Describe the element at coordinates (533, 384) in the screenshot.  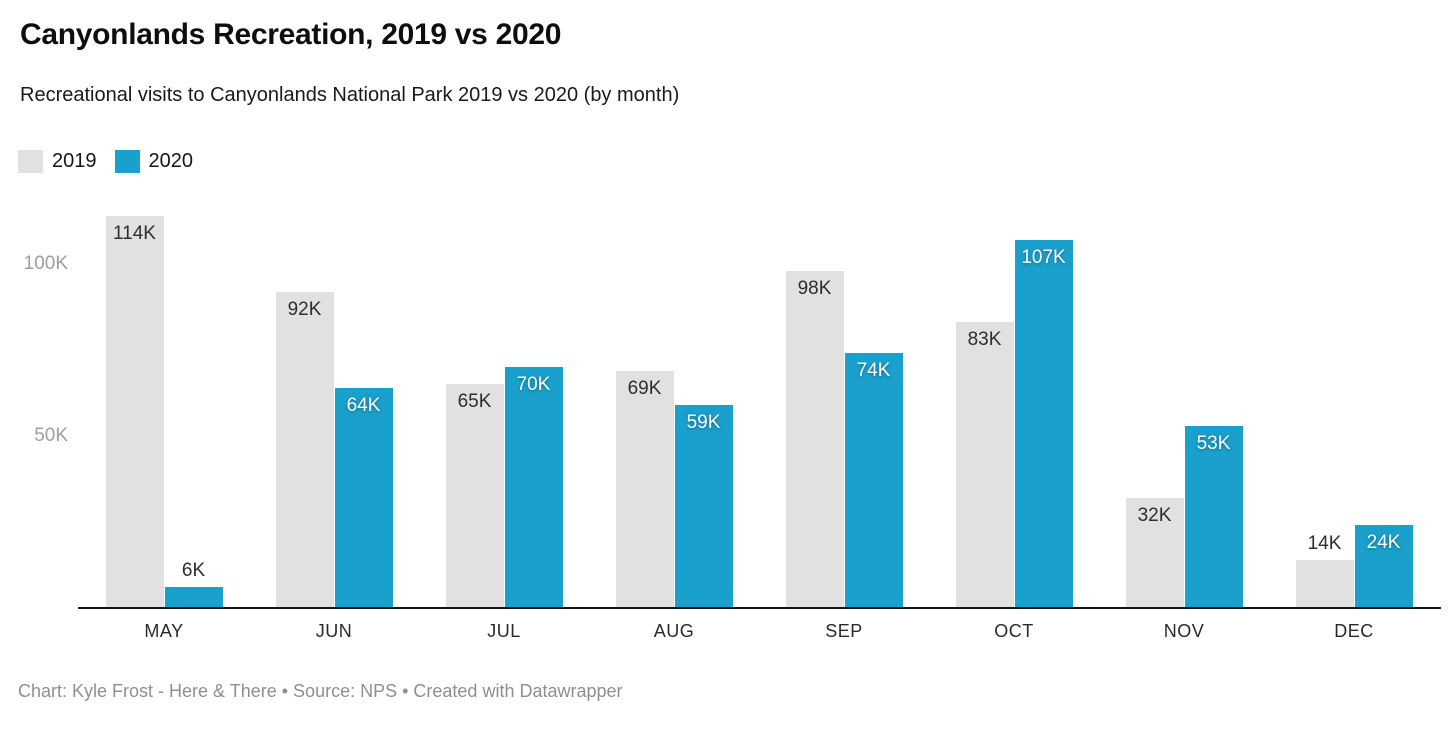
I see `bar-value-label-2020-jul: 70K` at that location.